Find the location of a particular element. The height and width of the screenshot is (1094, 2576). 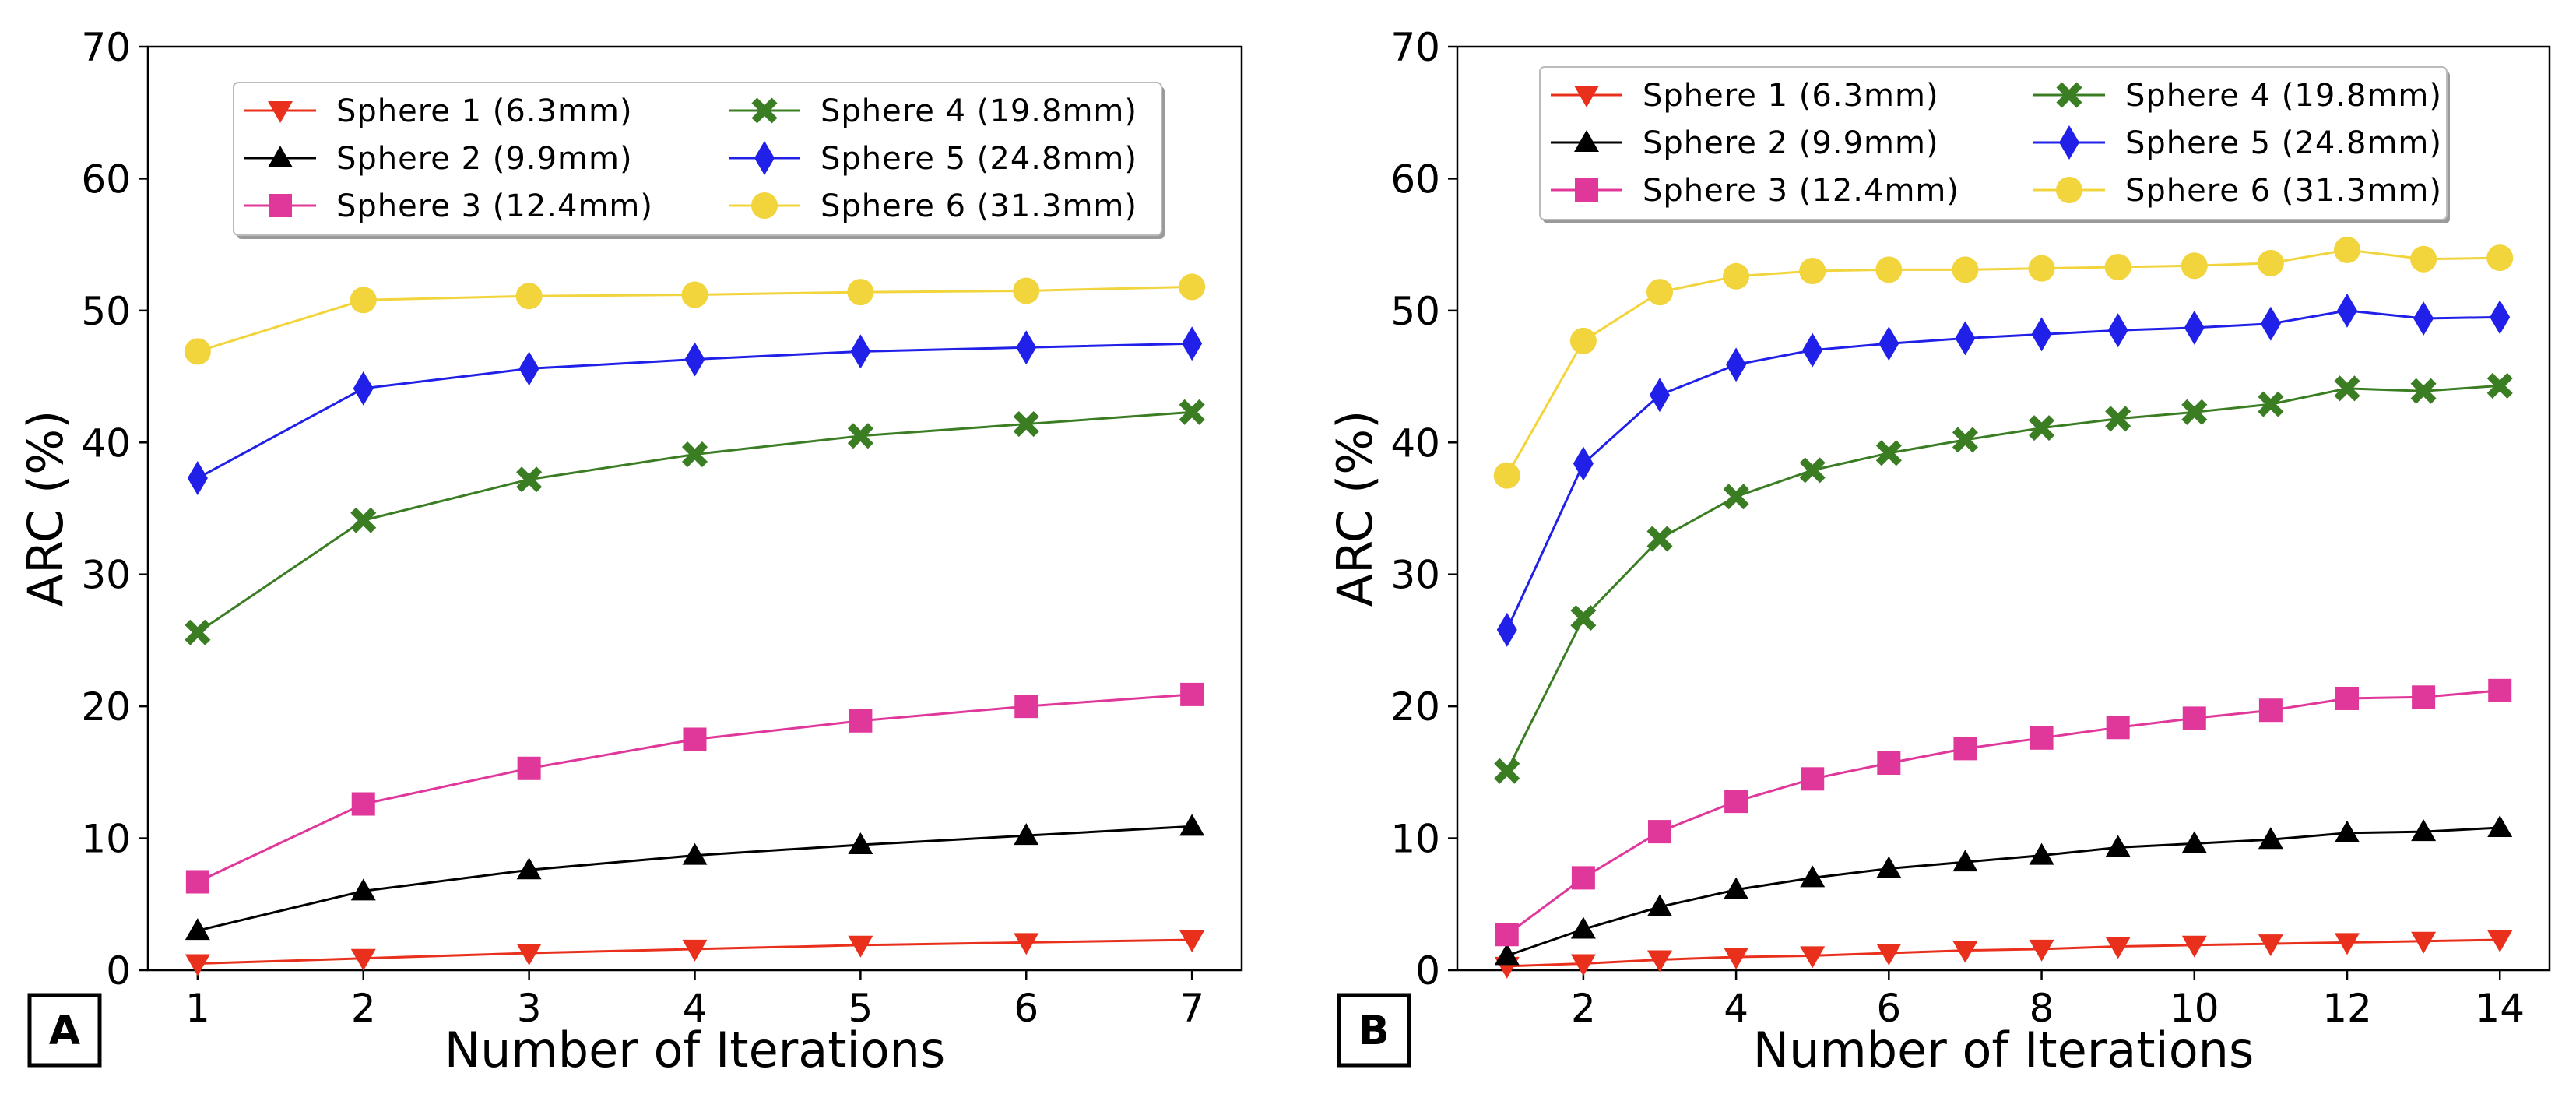

legend-box is located at coordinates (698, 159).